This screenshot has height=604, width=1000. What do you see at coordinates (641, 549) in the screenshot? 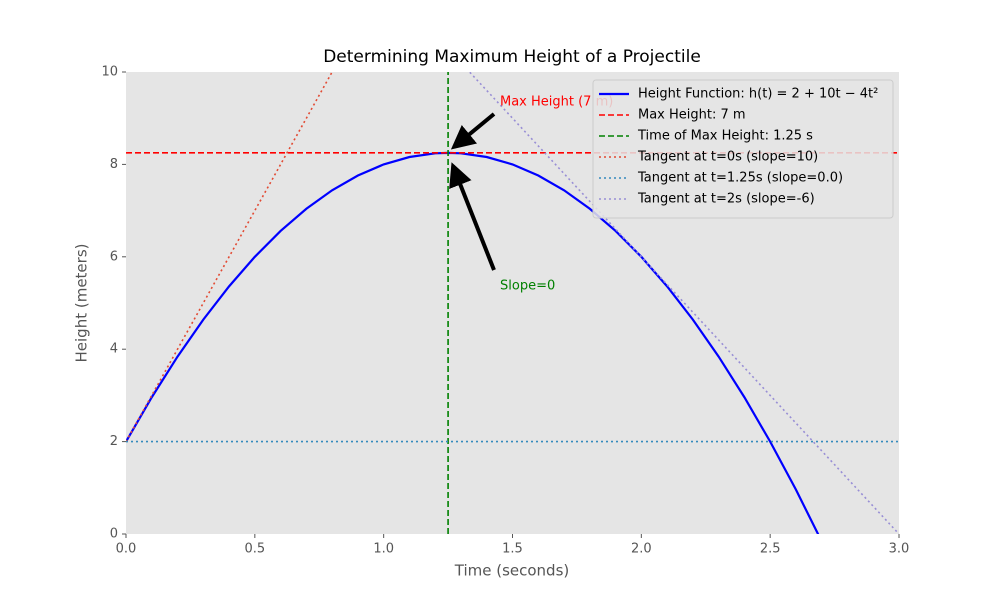
I see `x-tick-label: 2.0` at bounding box center [641, 549].